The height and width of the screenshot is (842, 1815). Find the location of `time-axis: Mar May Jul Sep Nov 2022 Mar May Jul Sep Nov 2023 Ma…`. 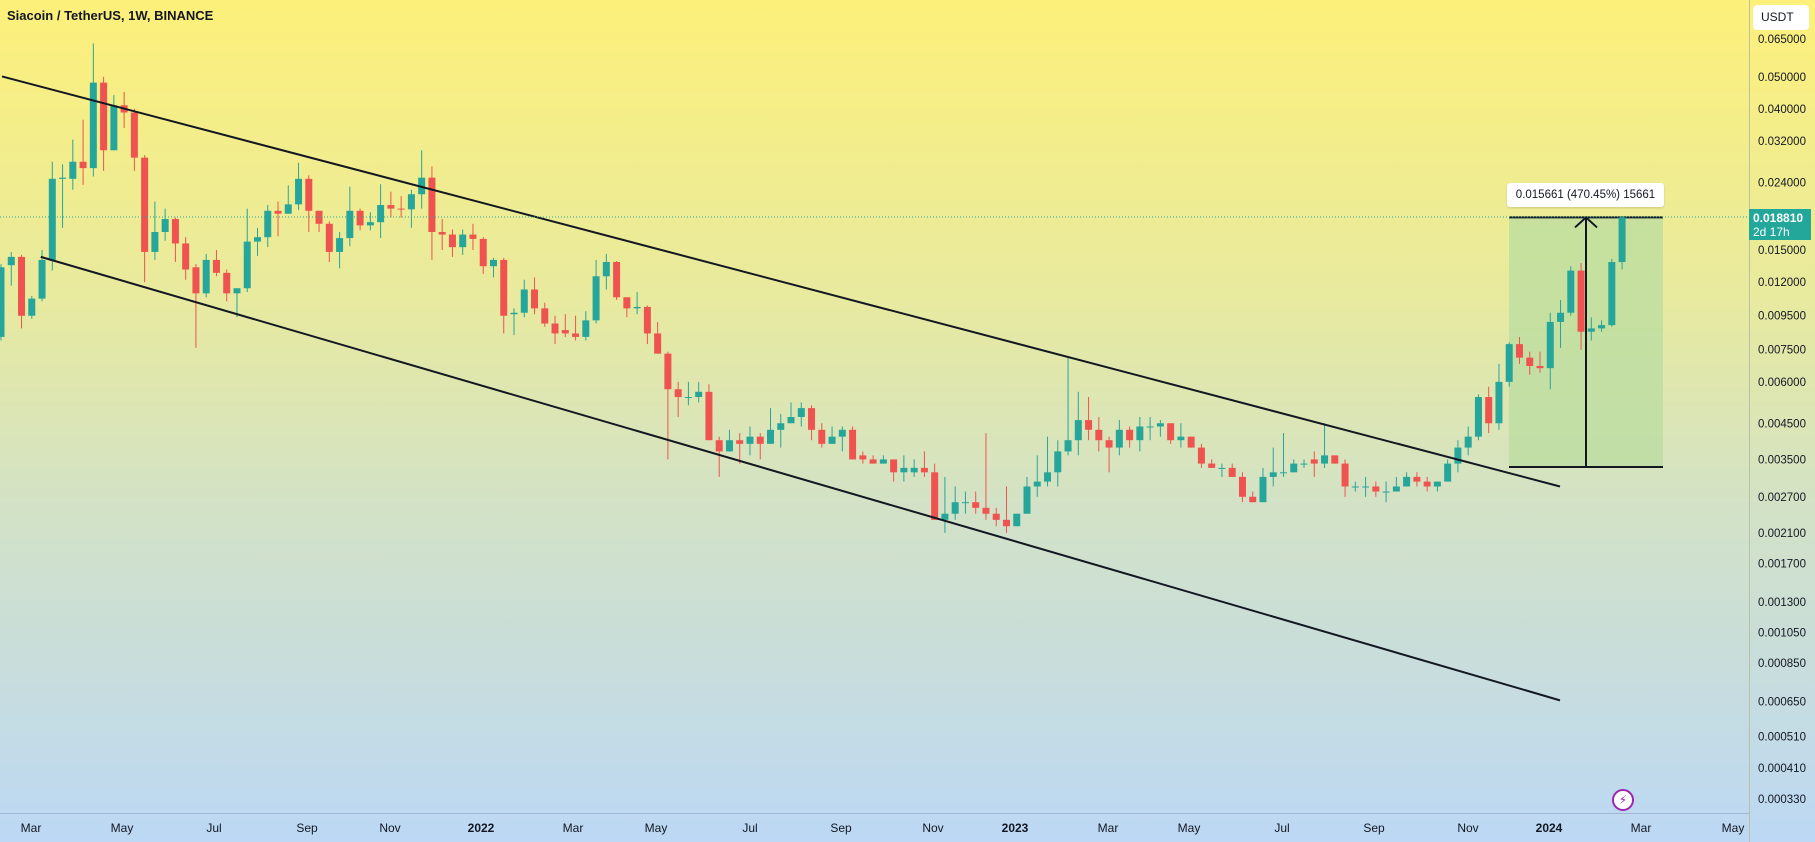

time-axis: Mar May Jul Sep Nov 2022 Mar May Jul Sep Nov 2023 Ma… is located at coordinates (883, 828).